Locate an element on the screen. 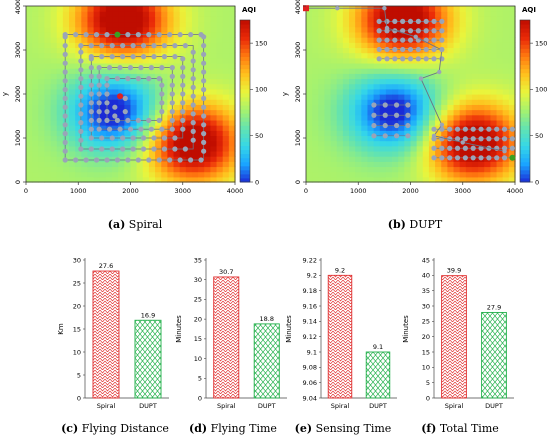 The height and width of the screenshot is (440, 550). y-tick-label: 2000 is located at coordinates (18, 94).